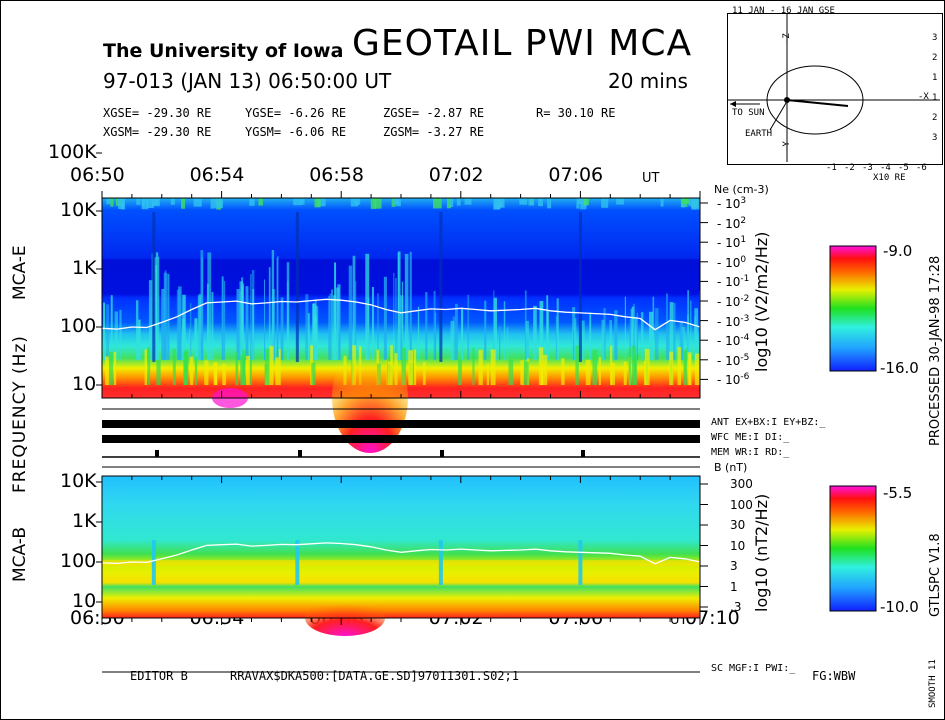 The width and height of the screenshot is (945, 720). What do you see at coordinates (576, 113) in the screenshot?
I see `radius: R= 30.10 RE` at bounding box center [576, 113].